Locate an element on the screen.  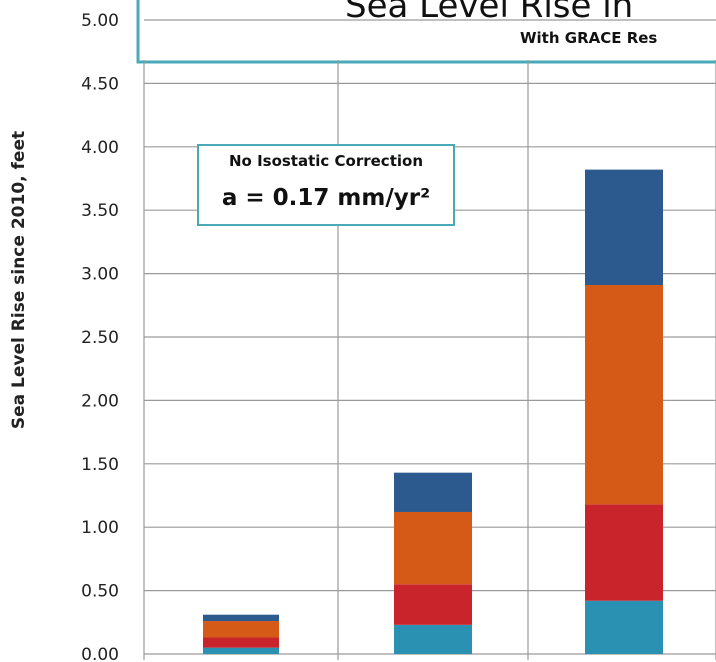
y-tick-label: 4.00 is located at coordinates (100, 148).